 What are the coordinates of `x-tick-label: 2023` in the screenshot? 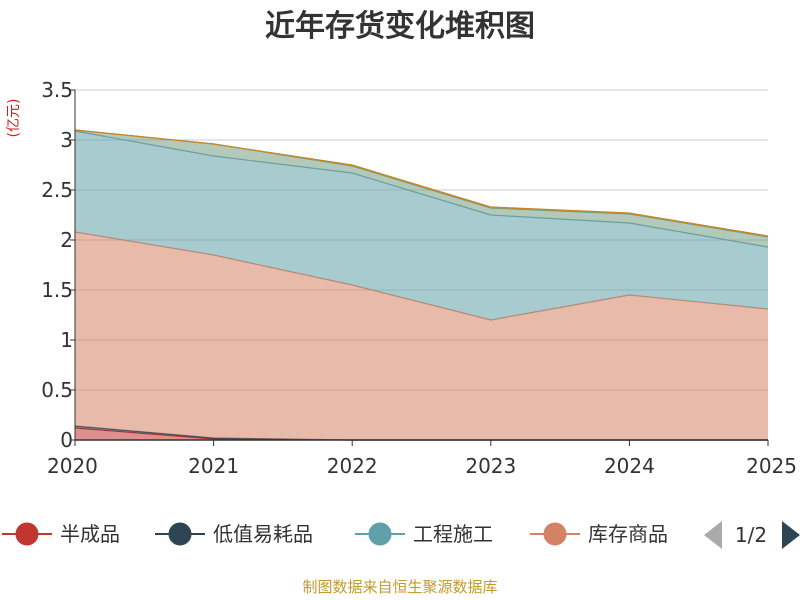 It's located at (490, 466).